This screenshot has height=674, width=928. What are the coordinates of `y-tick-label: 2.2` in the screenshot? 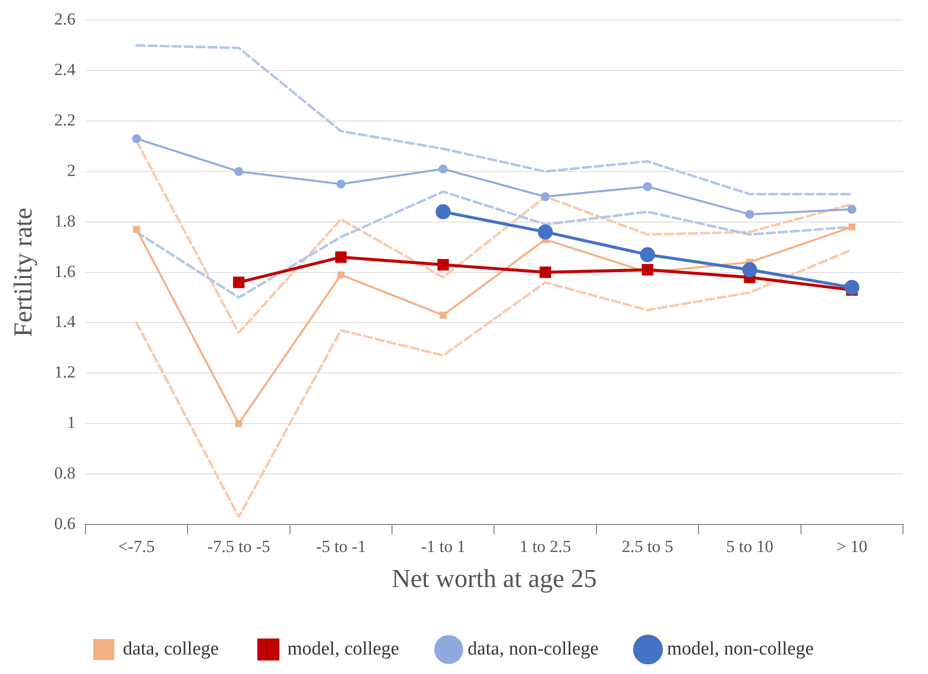 It's located at (65, 120).